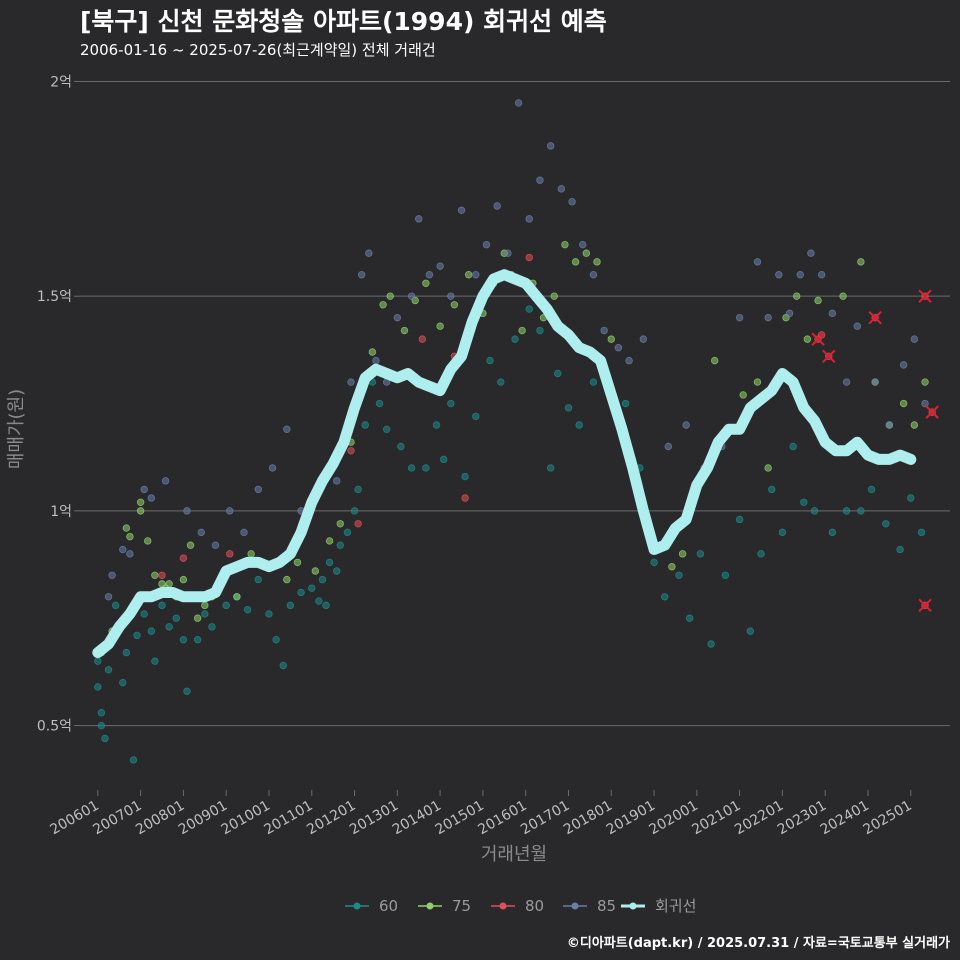 This screenshot has height=960, width=960. I want to click on y-tick-label: 0.5억, so click(54, 727).